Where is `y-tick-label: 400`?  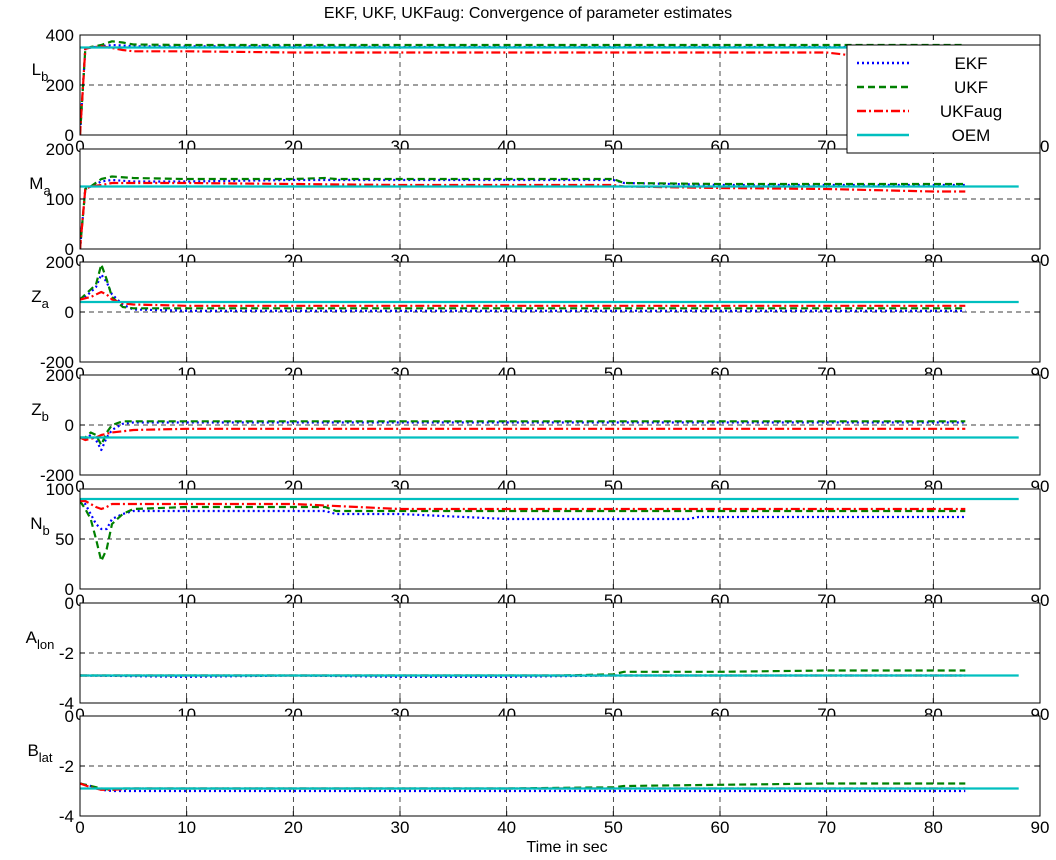 y-tick-label: 400 is located at coordinates (60, 35).